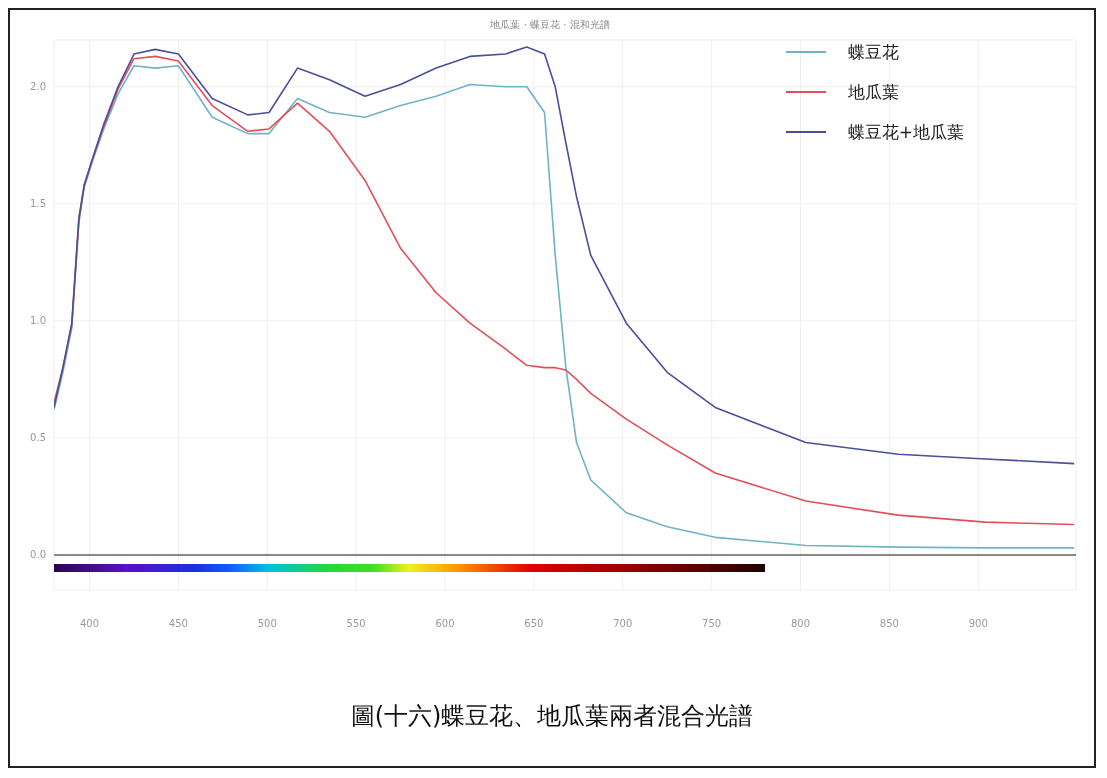 This screenshot has height=778, width=1107. What do you see at coordinates (623, 624) in the screenshot?
I see `x-tick-label: 700` at bounding box center [623, 624].